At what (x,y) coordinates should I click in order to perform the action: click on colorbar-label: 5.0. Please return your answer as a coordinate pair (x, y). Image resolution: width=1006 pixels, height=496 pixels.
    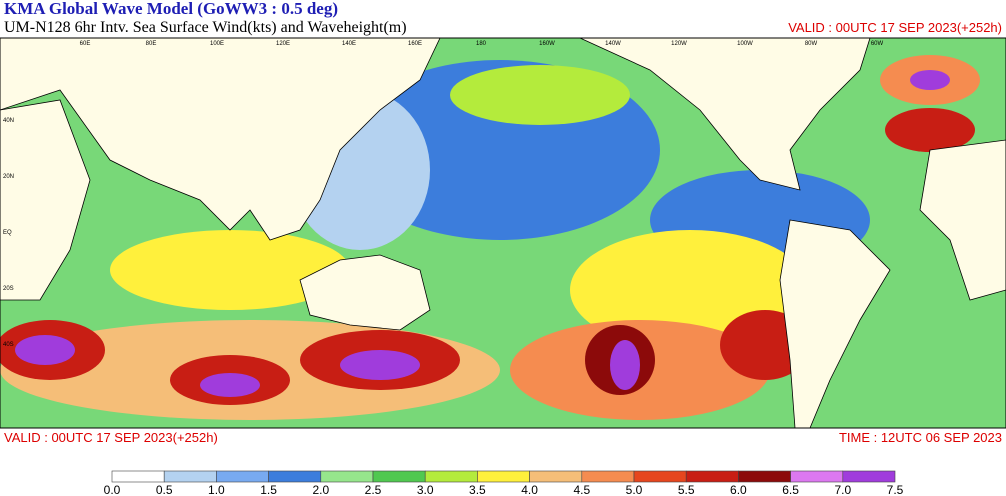
    Looking at the image, I should click on (634, 489).